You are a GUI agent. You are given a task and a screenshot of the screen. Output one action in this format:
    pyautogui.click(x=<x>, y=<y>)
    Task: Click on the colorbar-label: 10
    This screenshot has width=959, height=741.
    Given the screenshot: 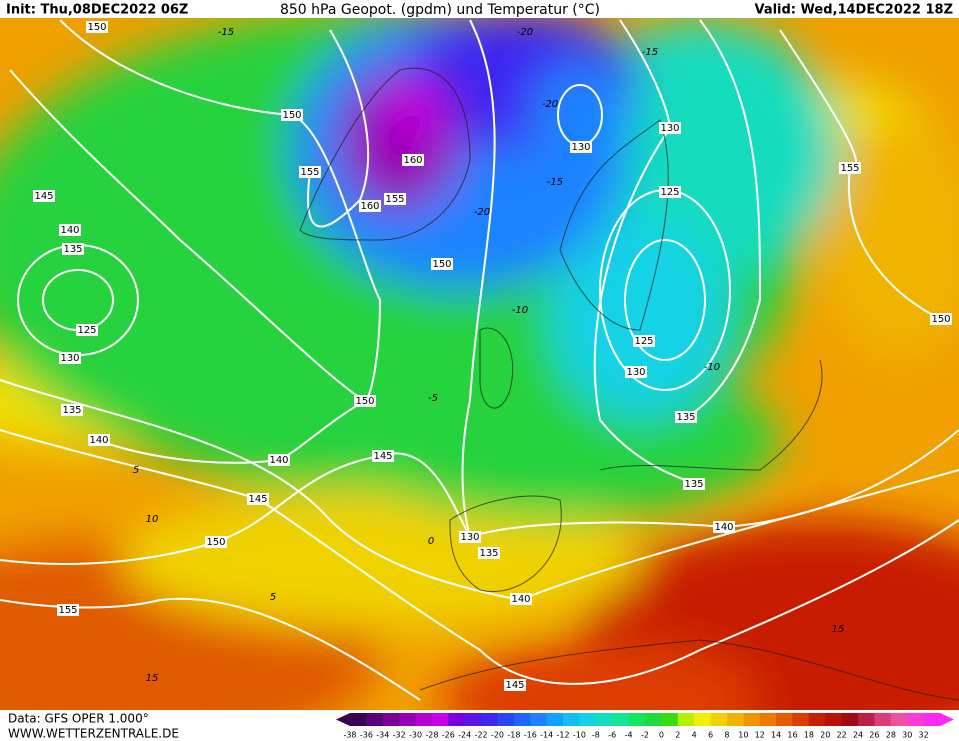 What is the action you would take?
    pyautogui.click(x=743, y=735)
    